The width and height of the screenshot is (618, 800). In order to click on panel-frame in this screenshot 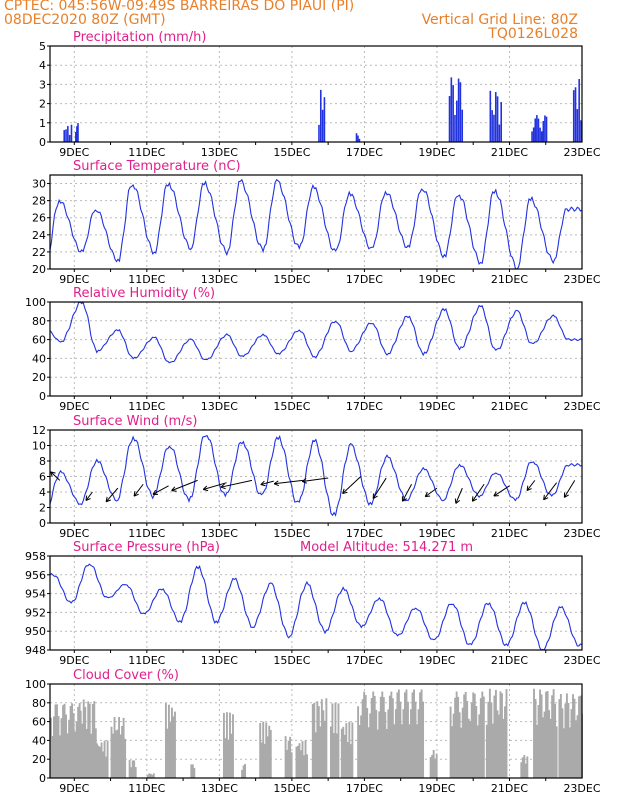, I will do `click(316, 731)`.